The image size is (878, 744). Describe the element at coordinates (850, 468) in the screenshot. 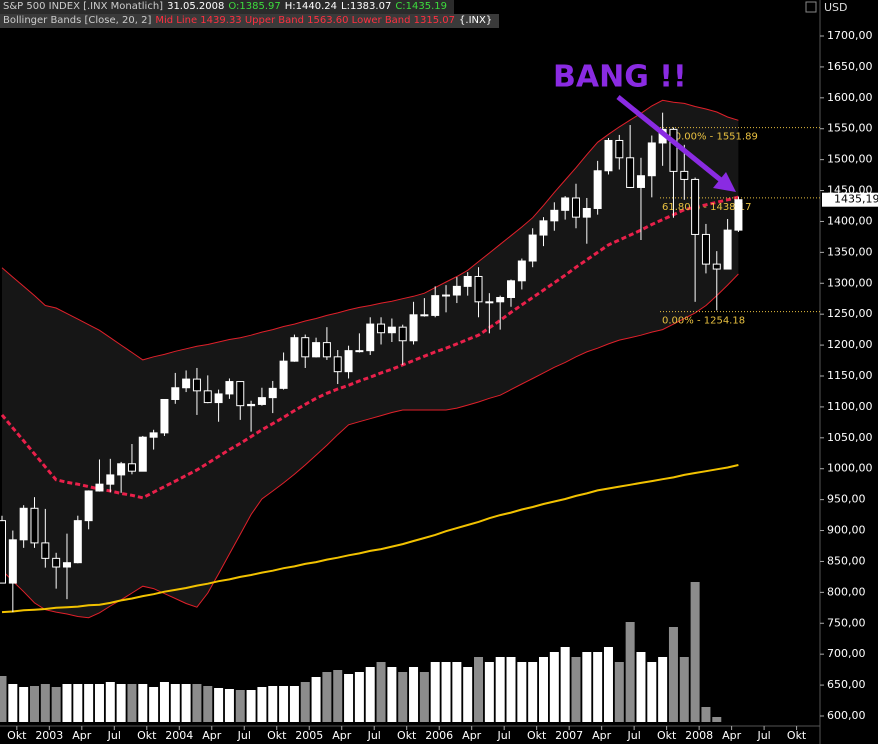

I see `y-tick-label: 1000,00` at that location.